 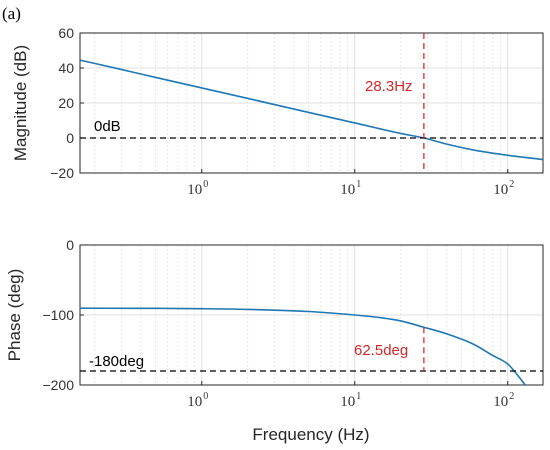 I want to click on frequency-xlabel: Frequency (Hz), so click(x=310, y=434).